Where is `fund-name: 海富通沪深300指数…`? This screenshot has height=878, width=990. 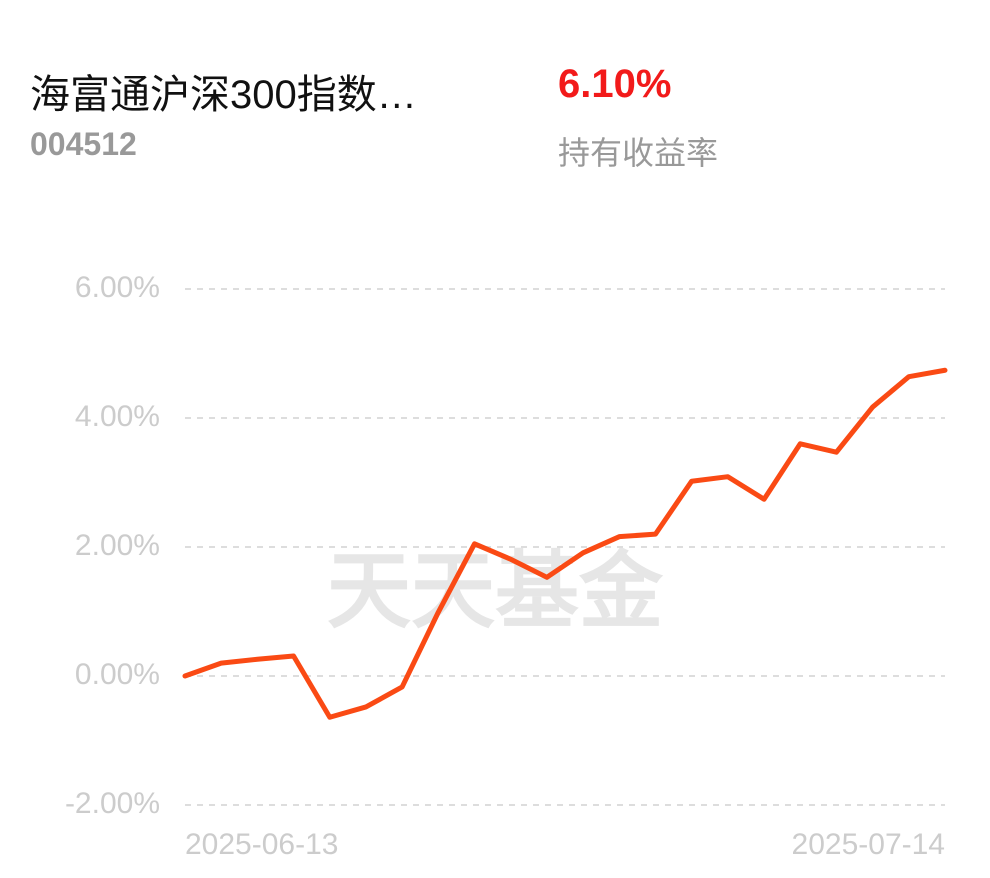
fund-name: 海富通沪深300指数… is located at coordinates (223, 95).